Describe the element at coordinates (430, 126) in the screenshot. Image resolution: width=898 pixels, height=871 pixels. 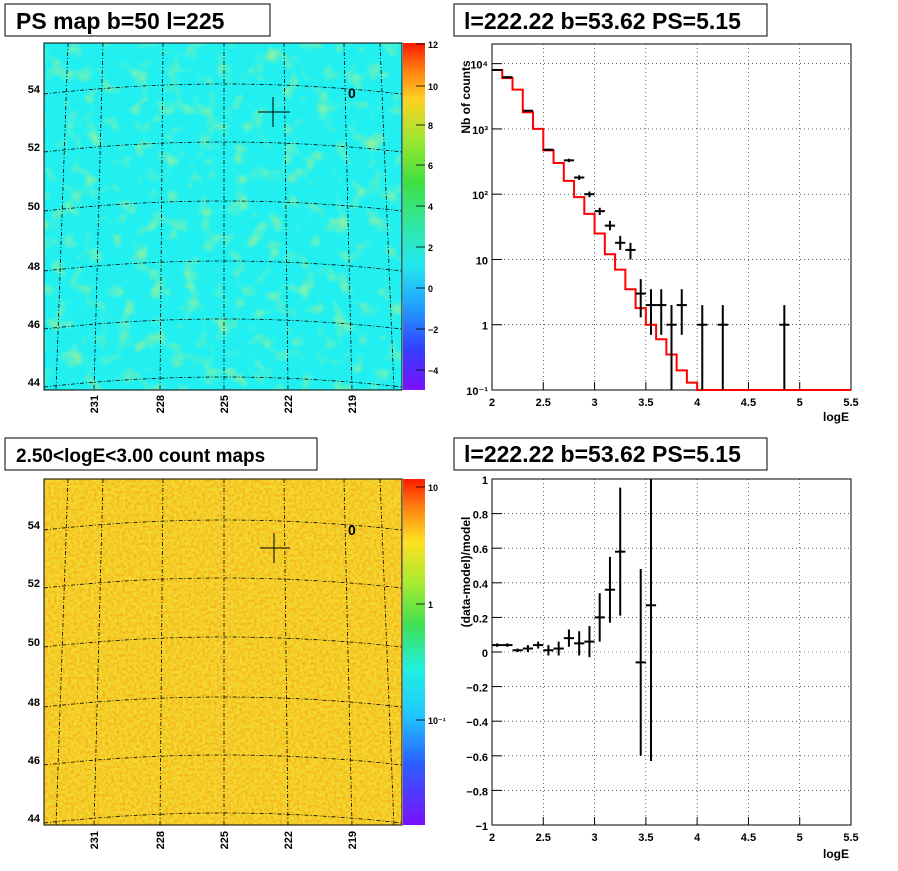
I see `colorbar-tick-label: 8` at that location.